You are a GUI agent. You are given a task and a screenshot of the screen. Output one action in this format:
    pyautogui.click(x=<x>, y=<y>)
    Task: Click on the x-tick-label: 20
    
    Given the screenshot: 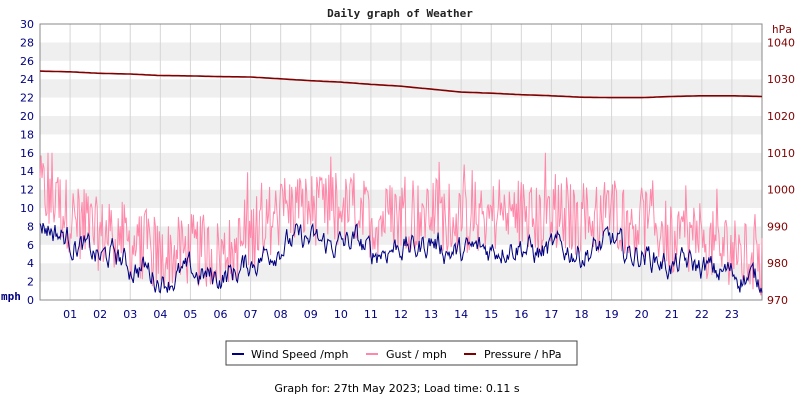 What is the action you would take?
    pyautogui.click(x=642, y=314)
    